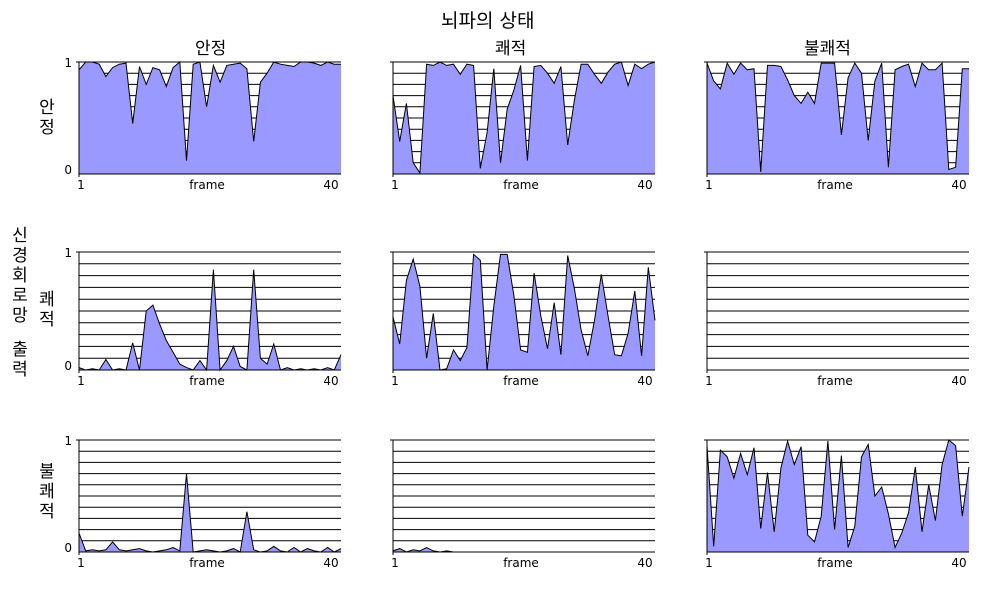  Describe the element at coordinates (835, 381) in the screenshot. I see `x-axis-label-pleasant-unpleasant: frame` at that location.